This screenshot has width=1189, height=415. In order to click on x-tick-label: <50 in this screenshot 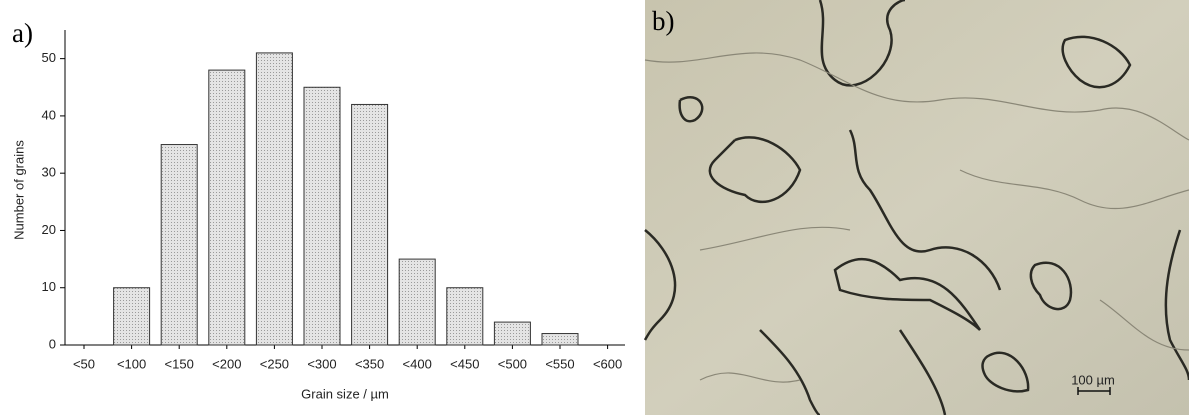, I will do `click(84, 363)`.